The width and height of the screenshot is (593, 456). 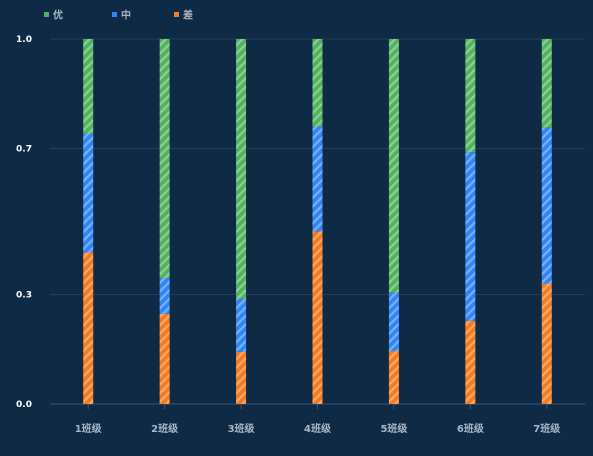 I want to click on legend-item: 差, so click(x=183, y=15).